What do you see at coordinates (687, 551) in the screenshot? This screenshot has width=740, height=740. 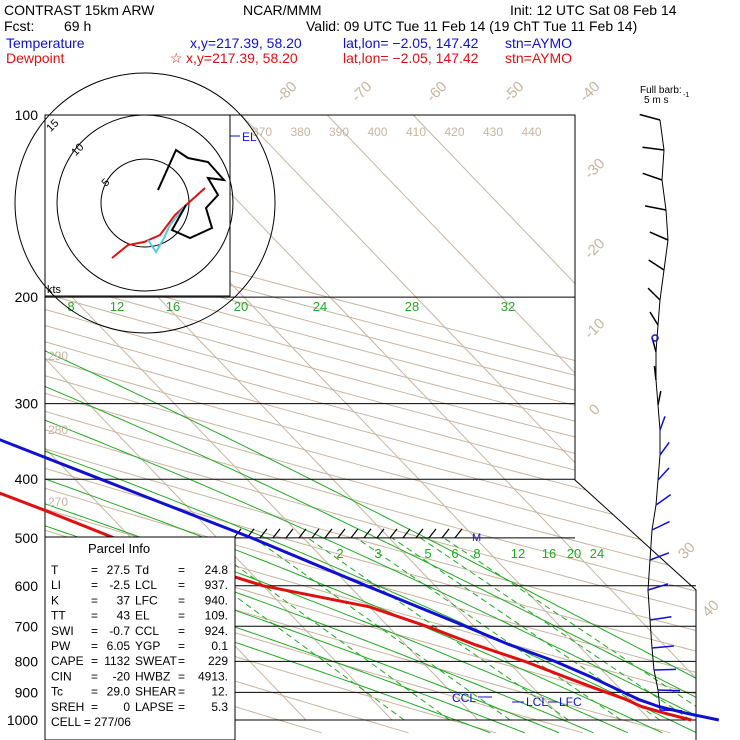 I see `isotherm-label: 30` at bounding box center [687, 551].